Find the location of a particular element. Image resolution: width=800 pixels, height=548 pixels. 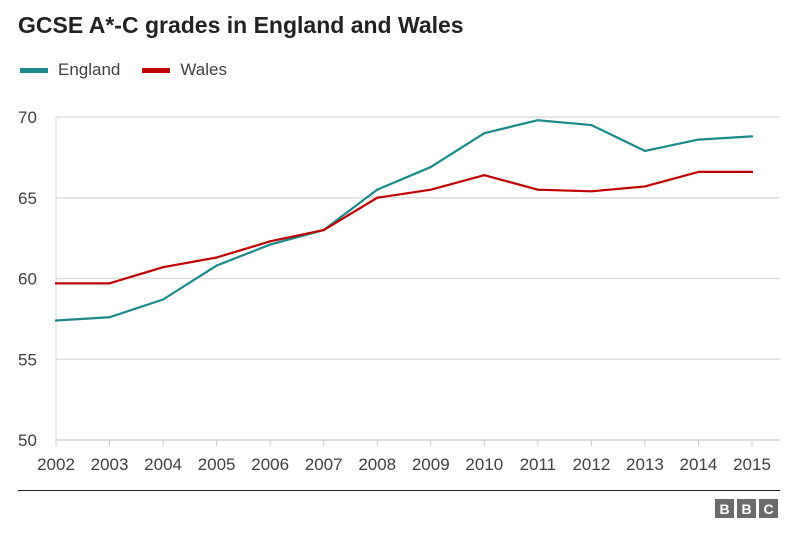

x-tick-label: 2012 is located at coordinates (591, 464).